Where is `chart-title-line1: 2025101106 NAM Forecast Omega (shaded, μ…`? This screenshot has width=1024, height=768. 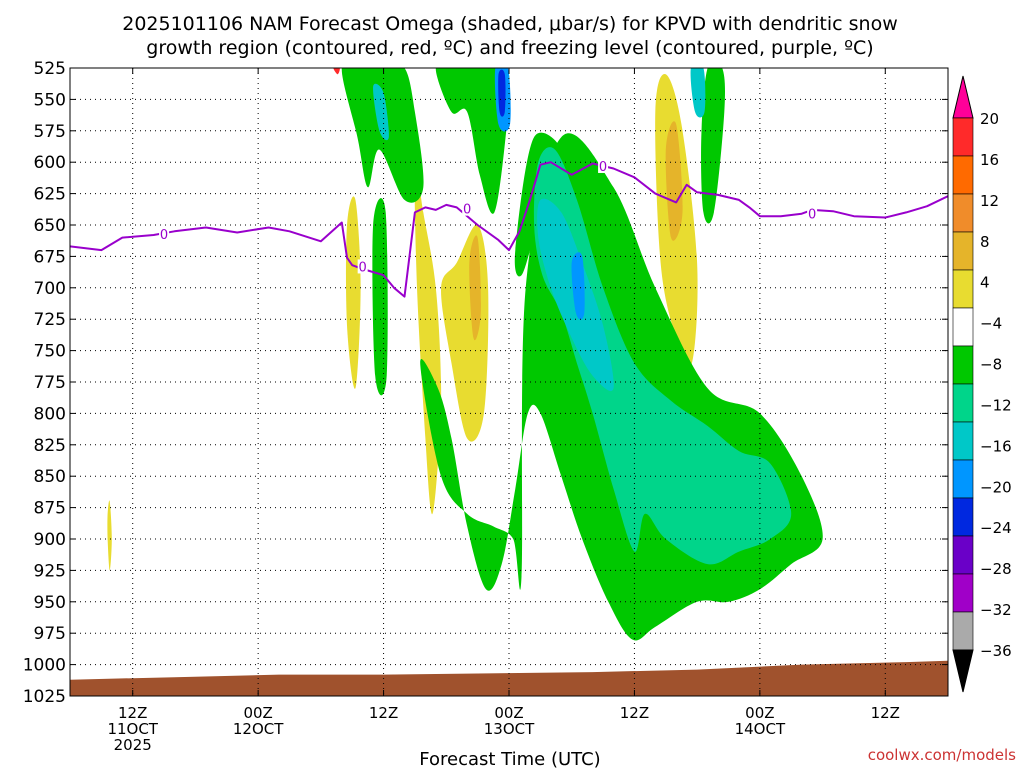
chart-title-line1: 2025101106 NAM Forecast Omega (shaded, μ… is located at coordinates (510, 24).